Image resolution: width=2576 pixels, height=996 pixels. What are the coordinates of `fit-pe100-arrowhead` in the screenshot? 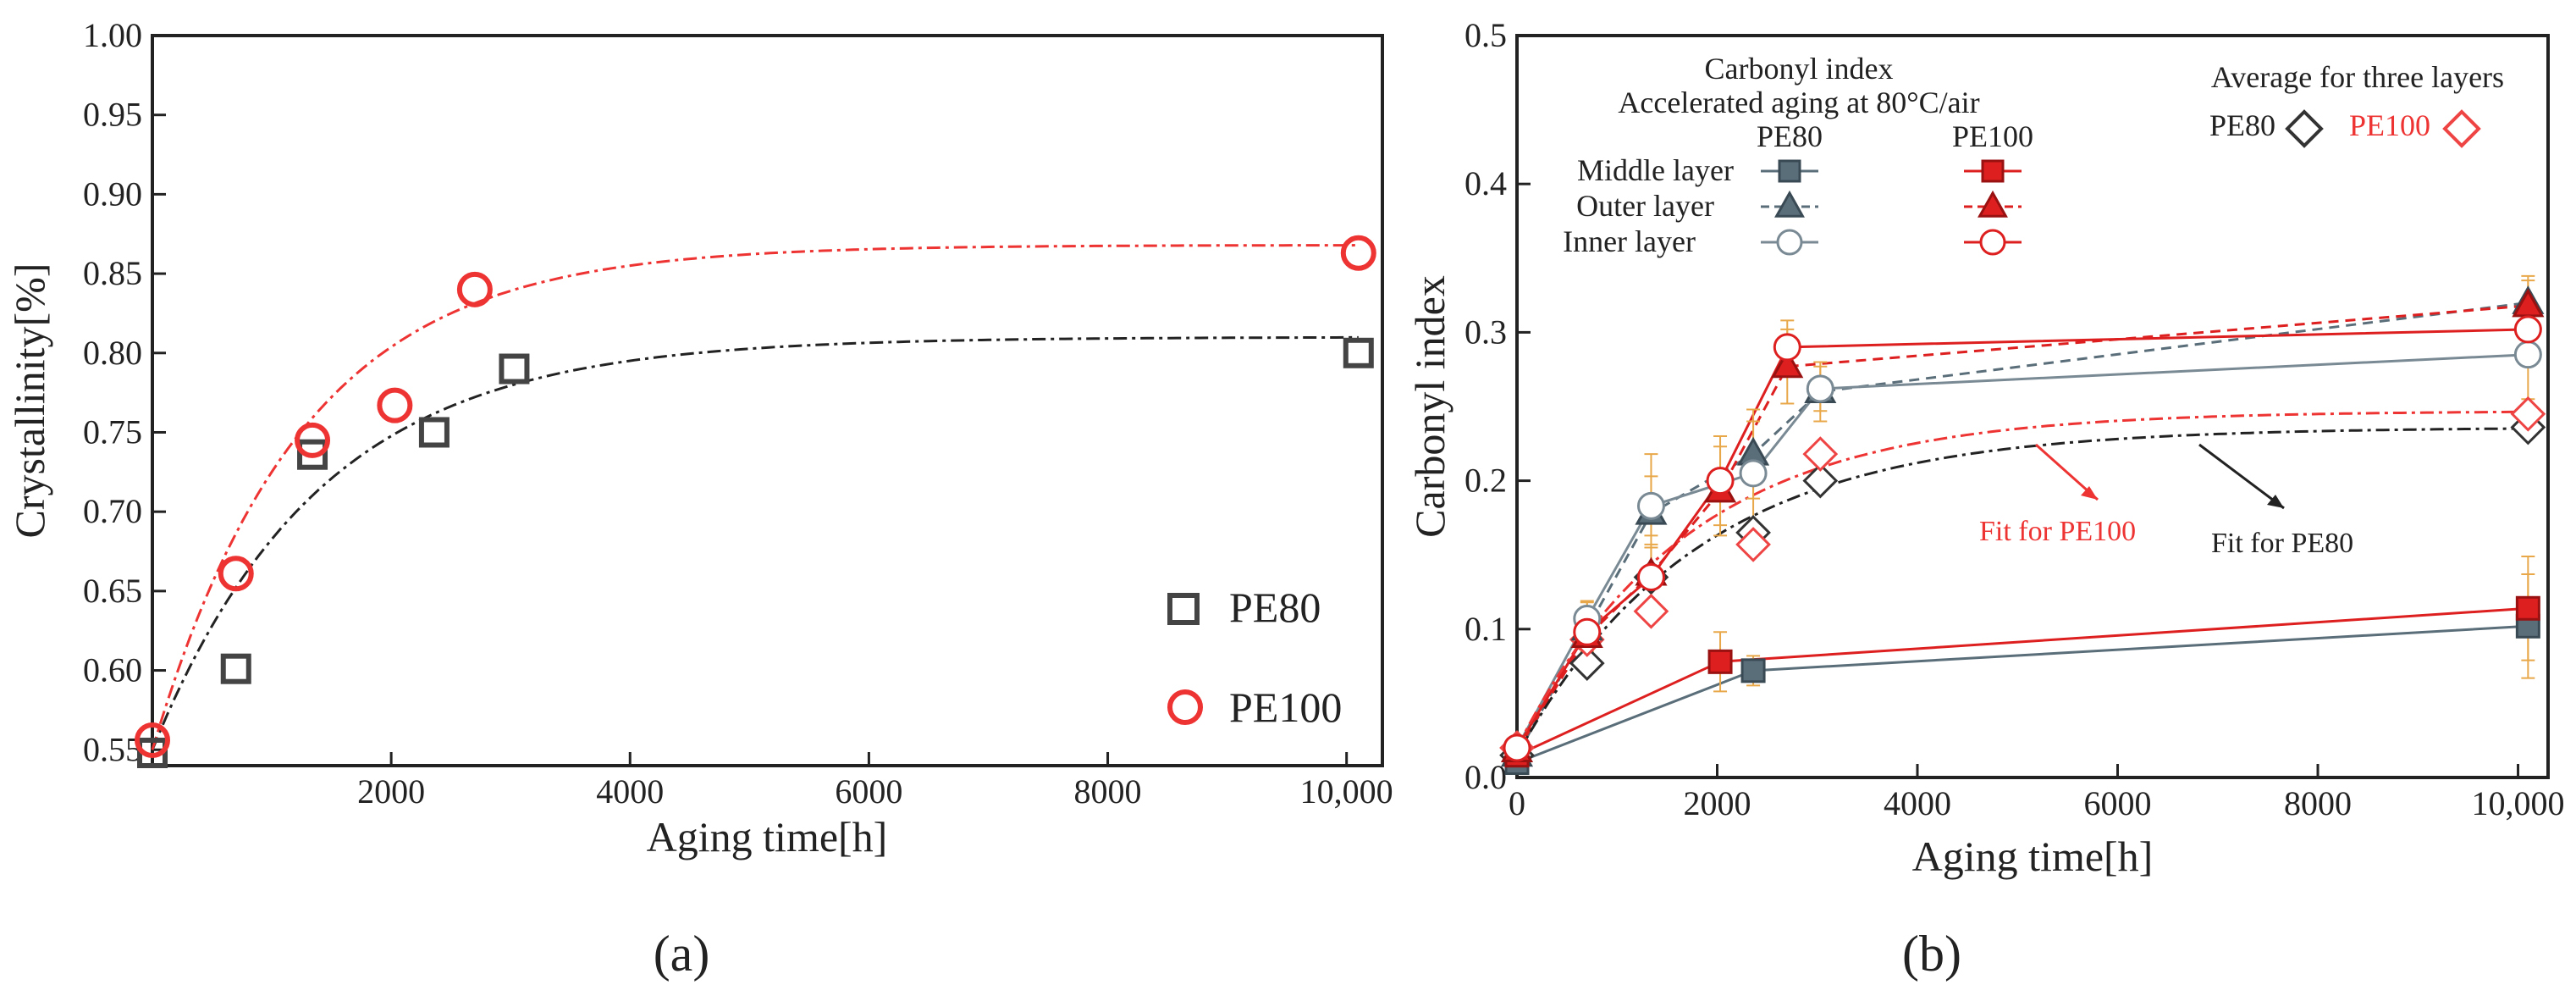 It's located at (2089, 493).